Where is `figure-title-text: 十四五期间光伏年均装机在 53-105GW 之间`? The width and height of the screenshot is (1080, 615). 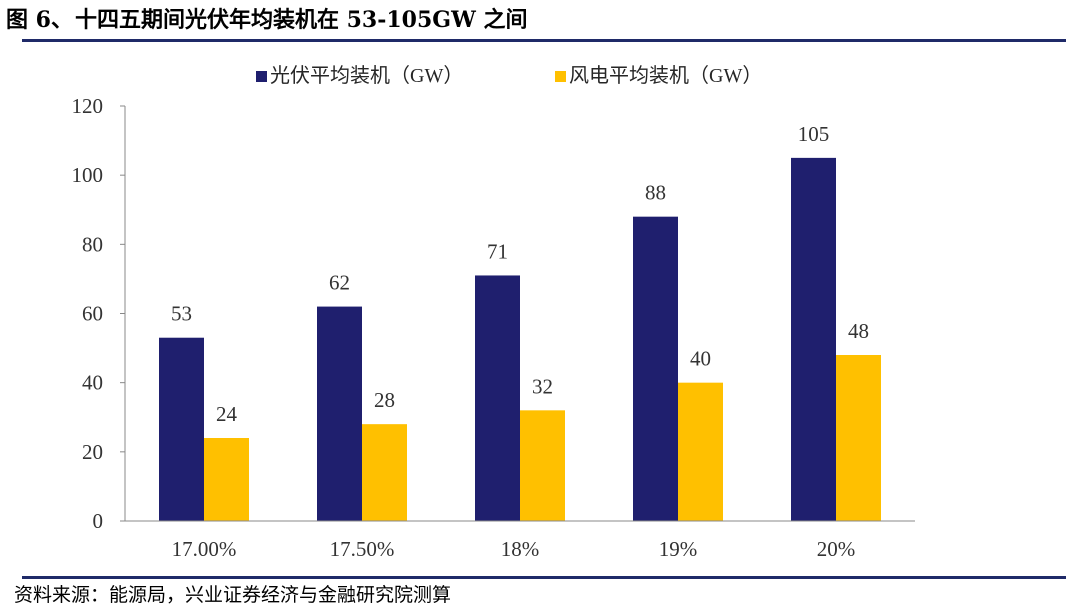
figure-title-text: 十四五期间光伏年均装机在 53-105GW 之间 is located at coordinates (301, 20).